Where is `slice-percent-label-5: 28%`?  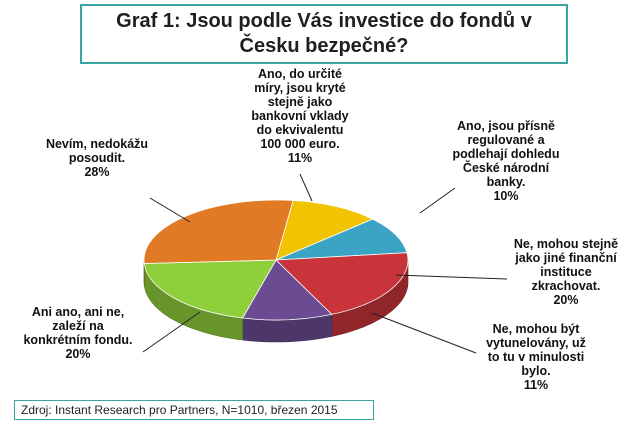
slice-percent-label-5: 28% is located at coordinates (96, 172).